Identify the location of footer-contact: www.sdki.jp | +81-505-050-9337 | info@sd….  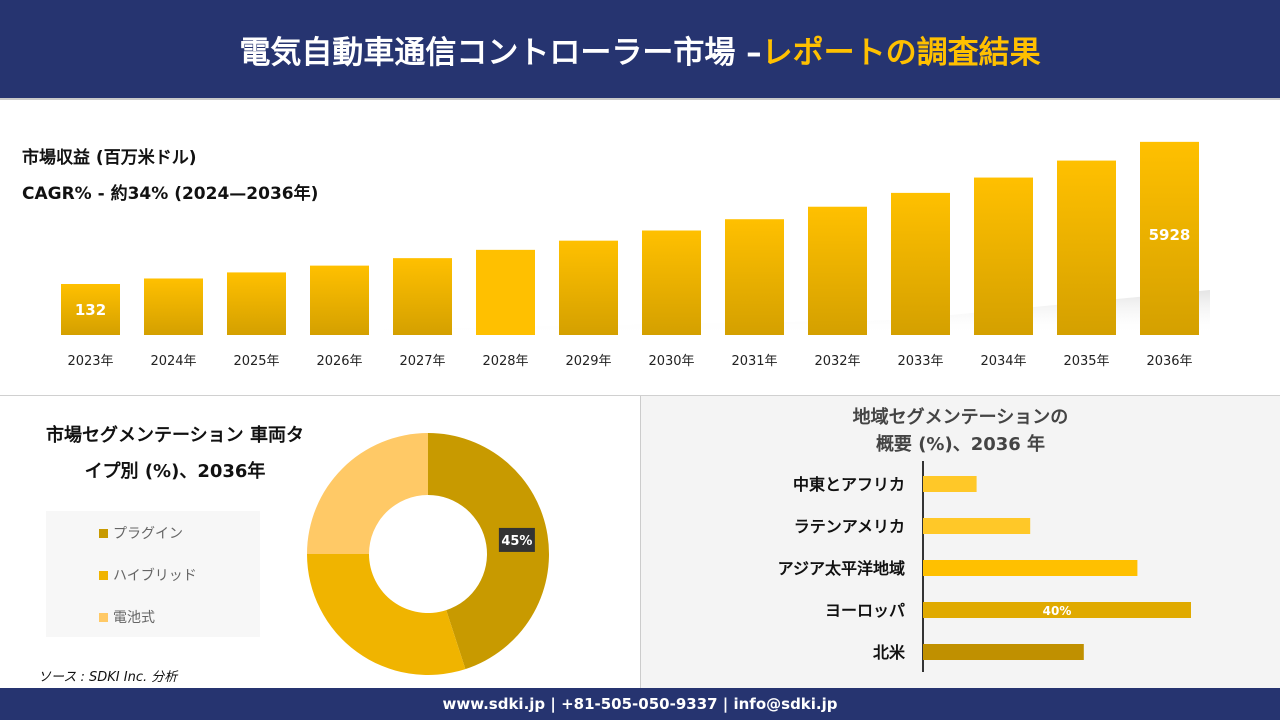
(640, 704).